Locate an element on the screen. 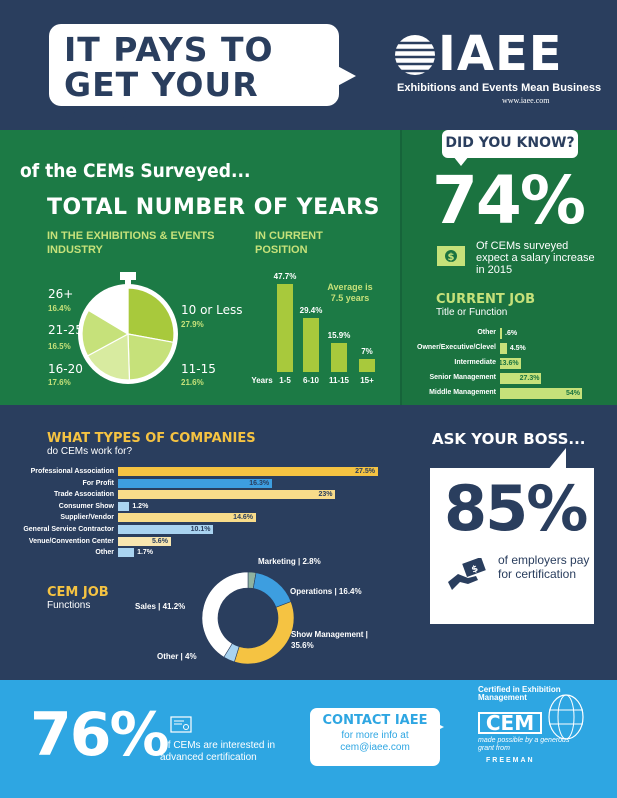 The width and height of the screenshot is (617, 798). industry-header: IN THE EXHIBITIONS & EVENTS INDUSTRY is located at coordinates (131, 243).